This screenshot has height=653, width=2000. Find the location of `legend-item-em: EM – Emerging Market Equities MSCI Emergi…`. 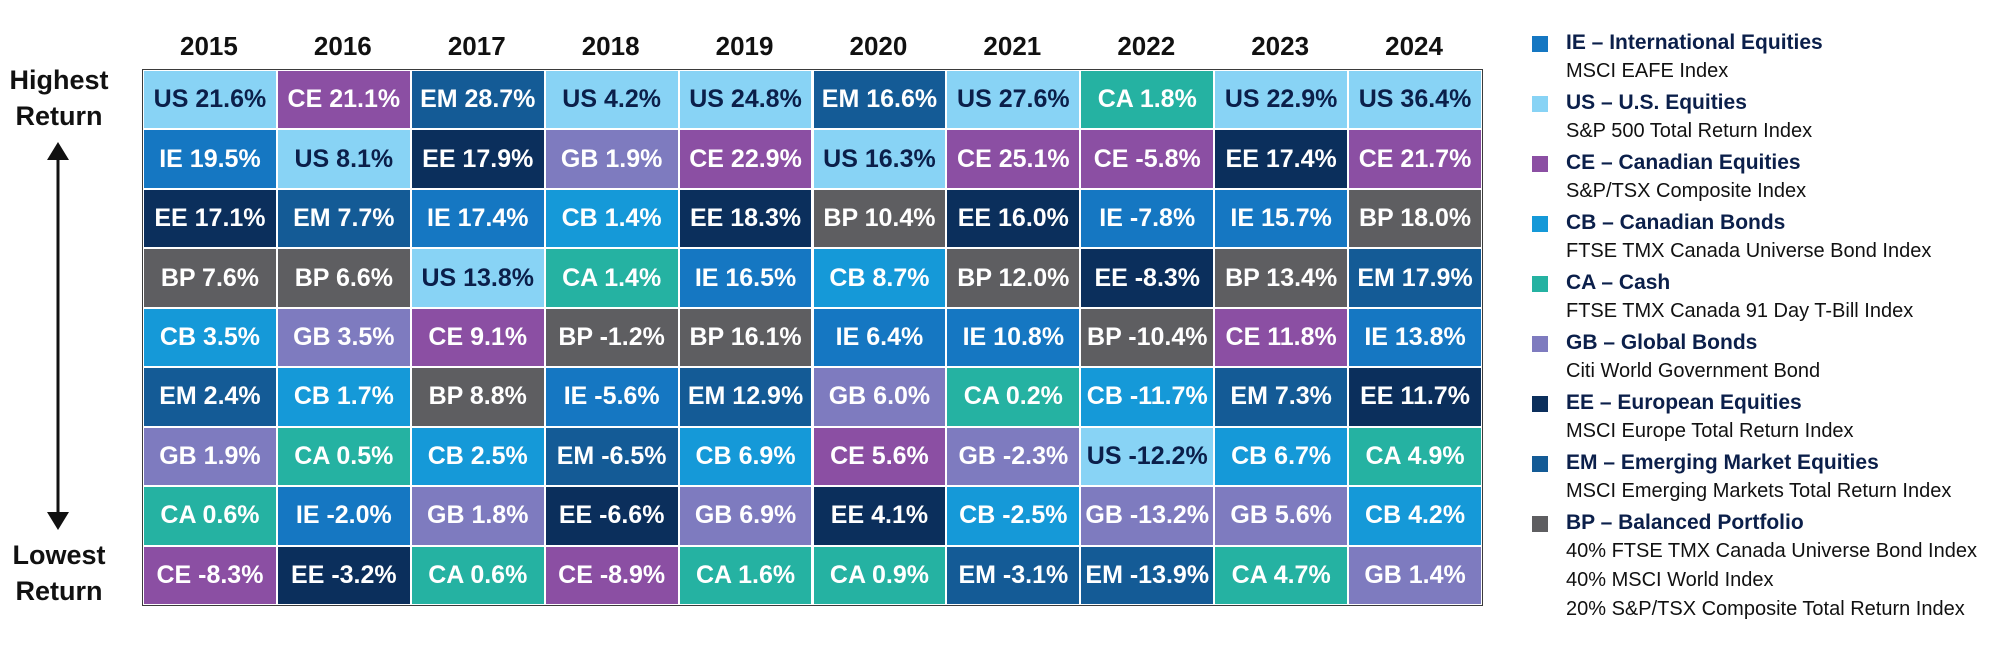

legend-item-em: EM – Emerging Market Equities MSCI Emergi… is located at coordinates (1762, 477).